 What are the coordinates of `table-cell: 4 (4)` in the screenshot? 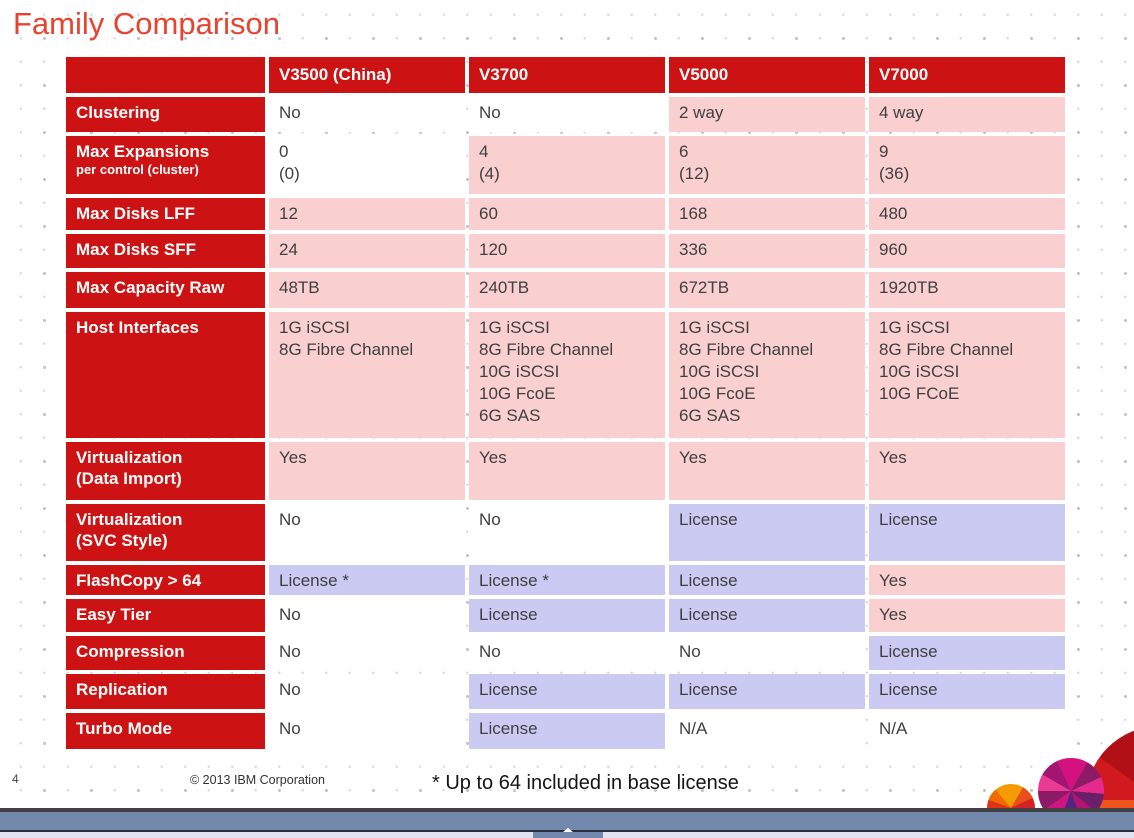 It's located at (567, 165).